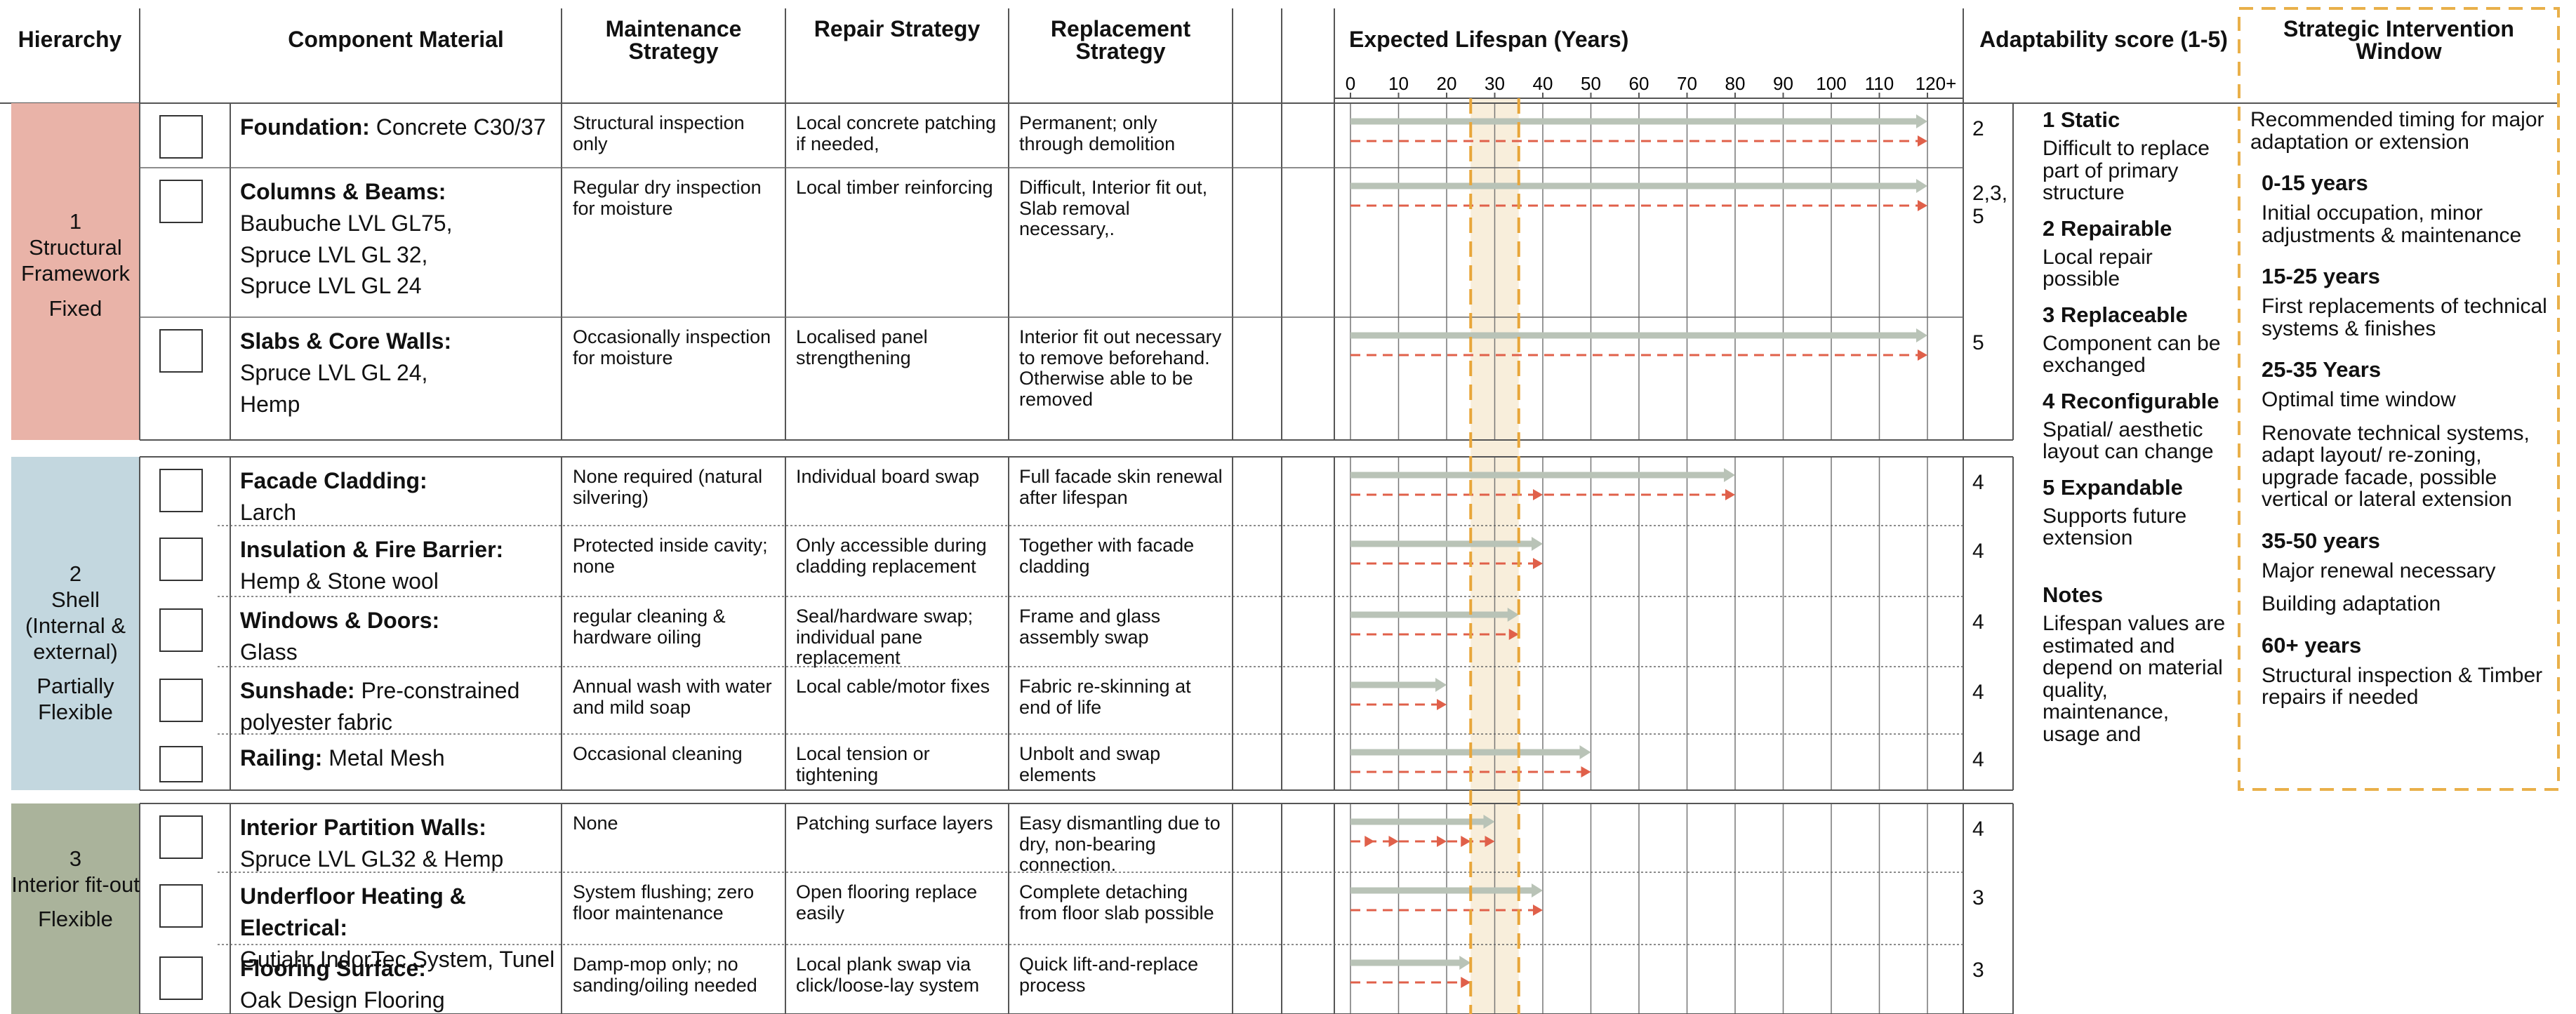  I want to click on component-cell: Railing: Metal Mesh, so click(398, 758).